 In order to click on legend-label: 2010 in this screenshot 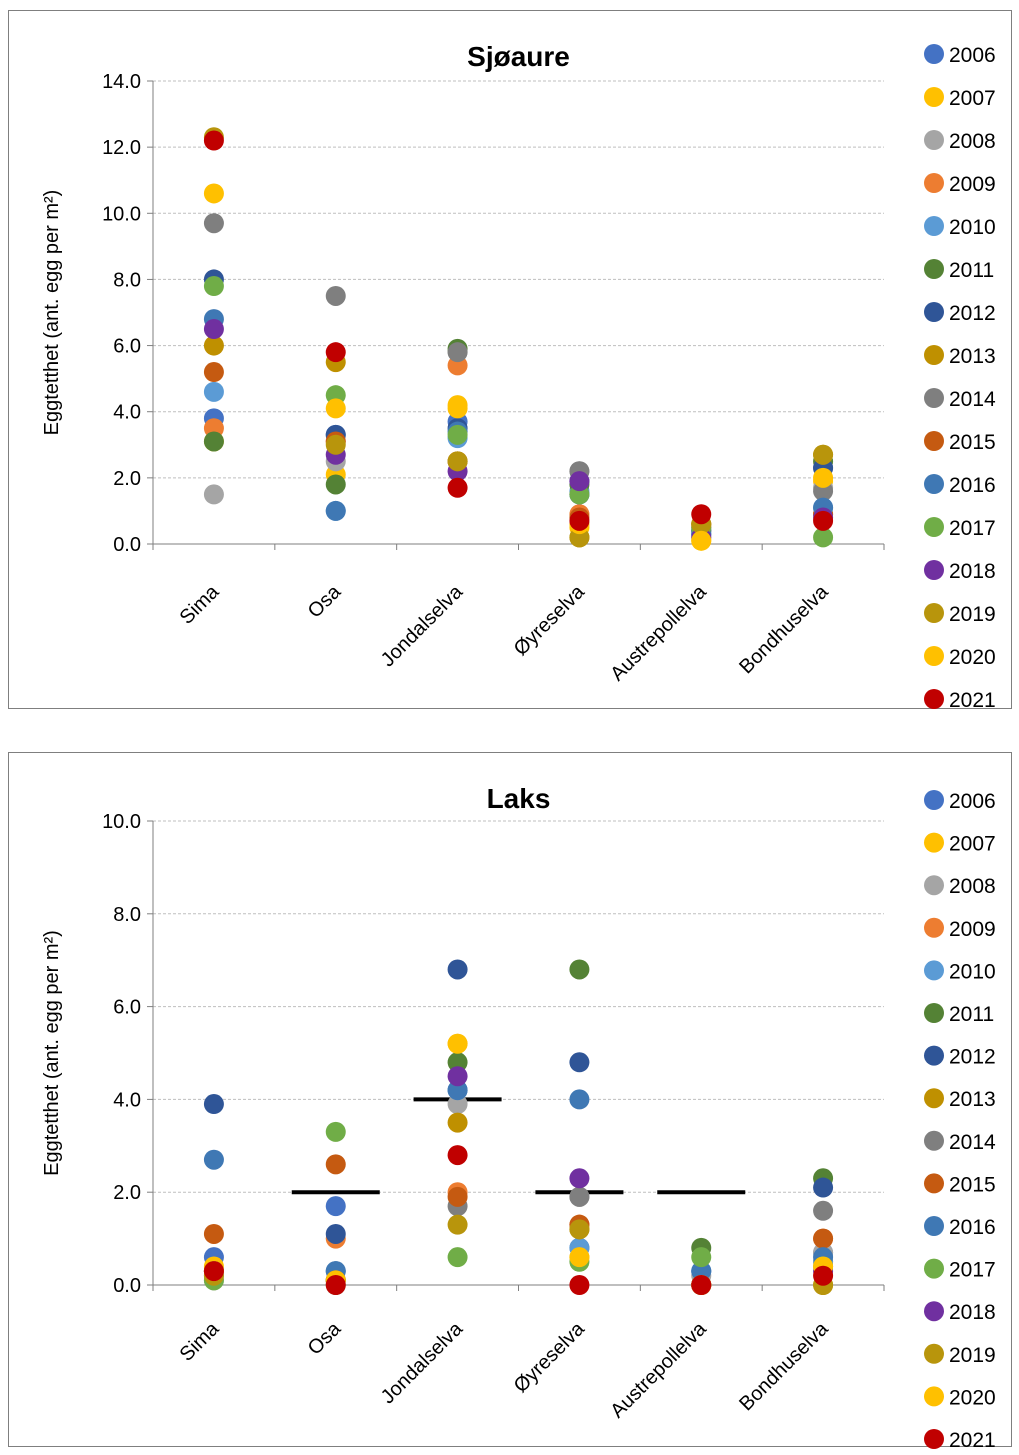, I will do `click(972, 971)`.